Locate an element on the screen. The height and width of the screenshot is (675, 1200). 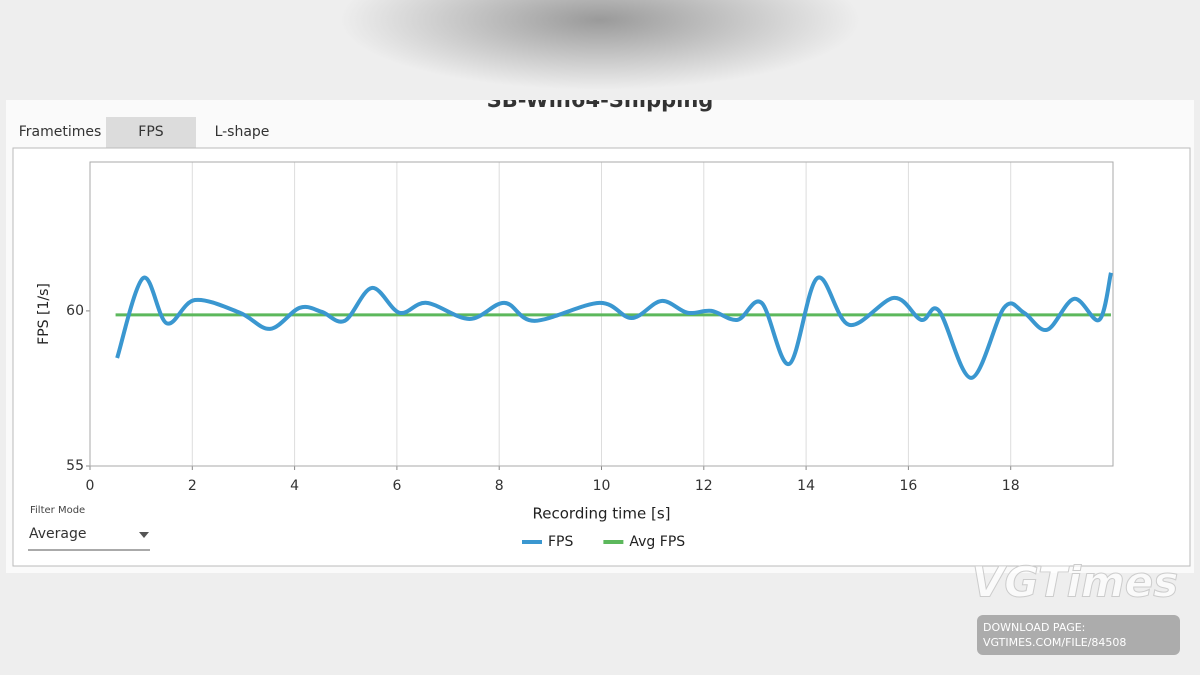
x-tick-label: 10 is located at coordinates (602, 486).